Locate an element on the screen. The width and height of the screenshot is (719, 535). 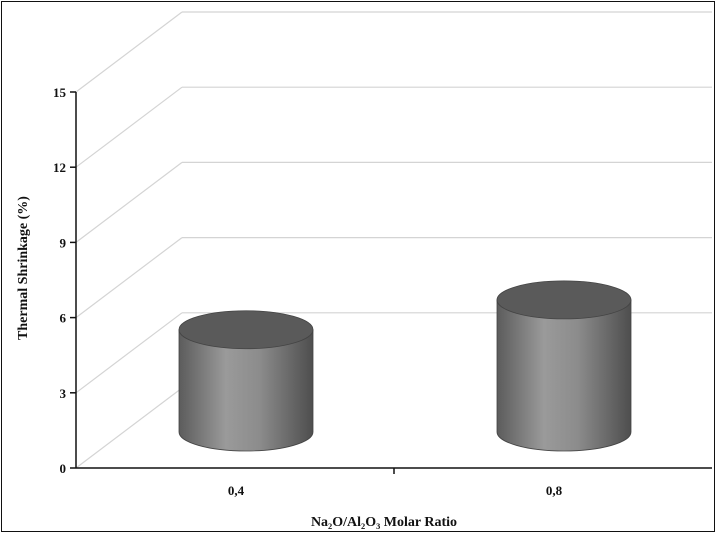
y-tick-label: 12 is located at coordinates (59, 167).